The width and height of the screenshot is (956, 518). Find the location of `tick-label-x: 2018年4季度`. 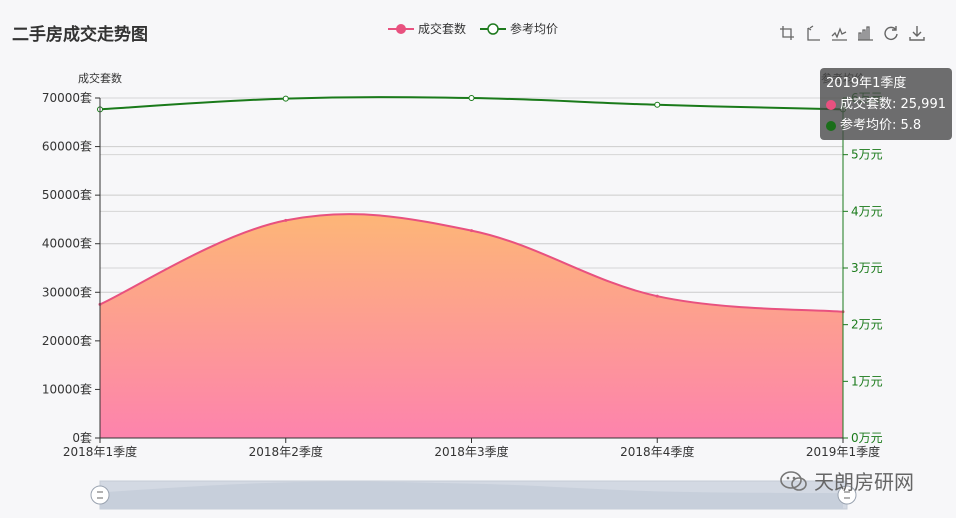

tick-label-x: 2018年4季度 is located at coordinates (657, 451).